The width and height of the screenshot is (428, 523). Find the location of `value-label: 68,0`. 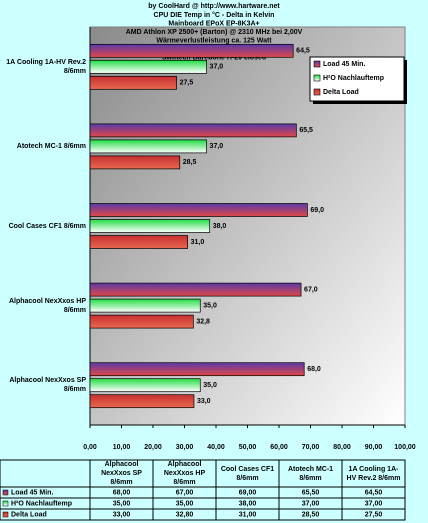

value-label: 68,0 is located at coordinates (314, 369).